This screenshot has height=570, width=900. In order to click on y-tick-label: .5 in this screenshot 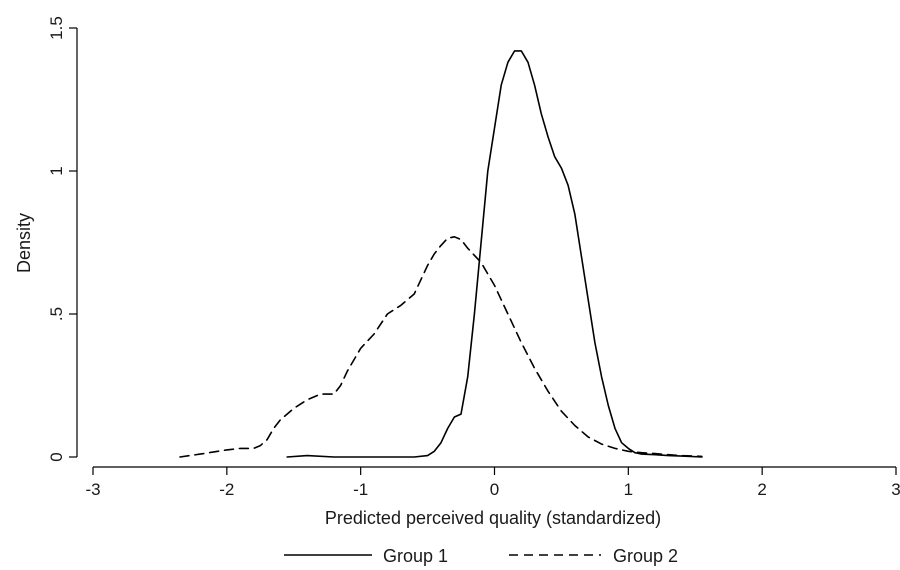, I will do `click(56, 314)`.